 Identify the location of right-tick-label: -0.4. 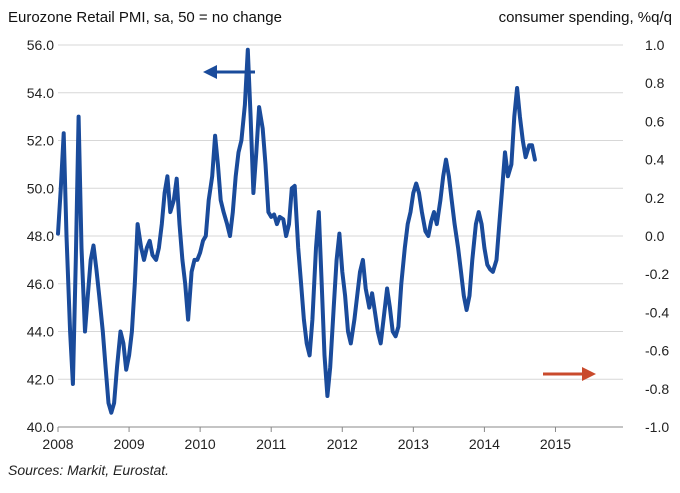
(657, 312).